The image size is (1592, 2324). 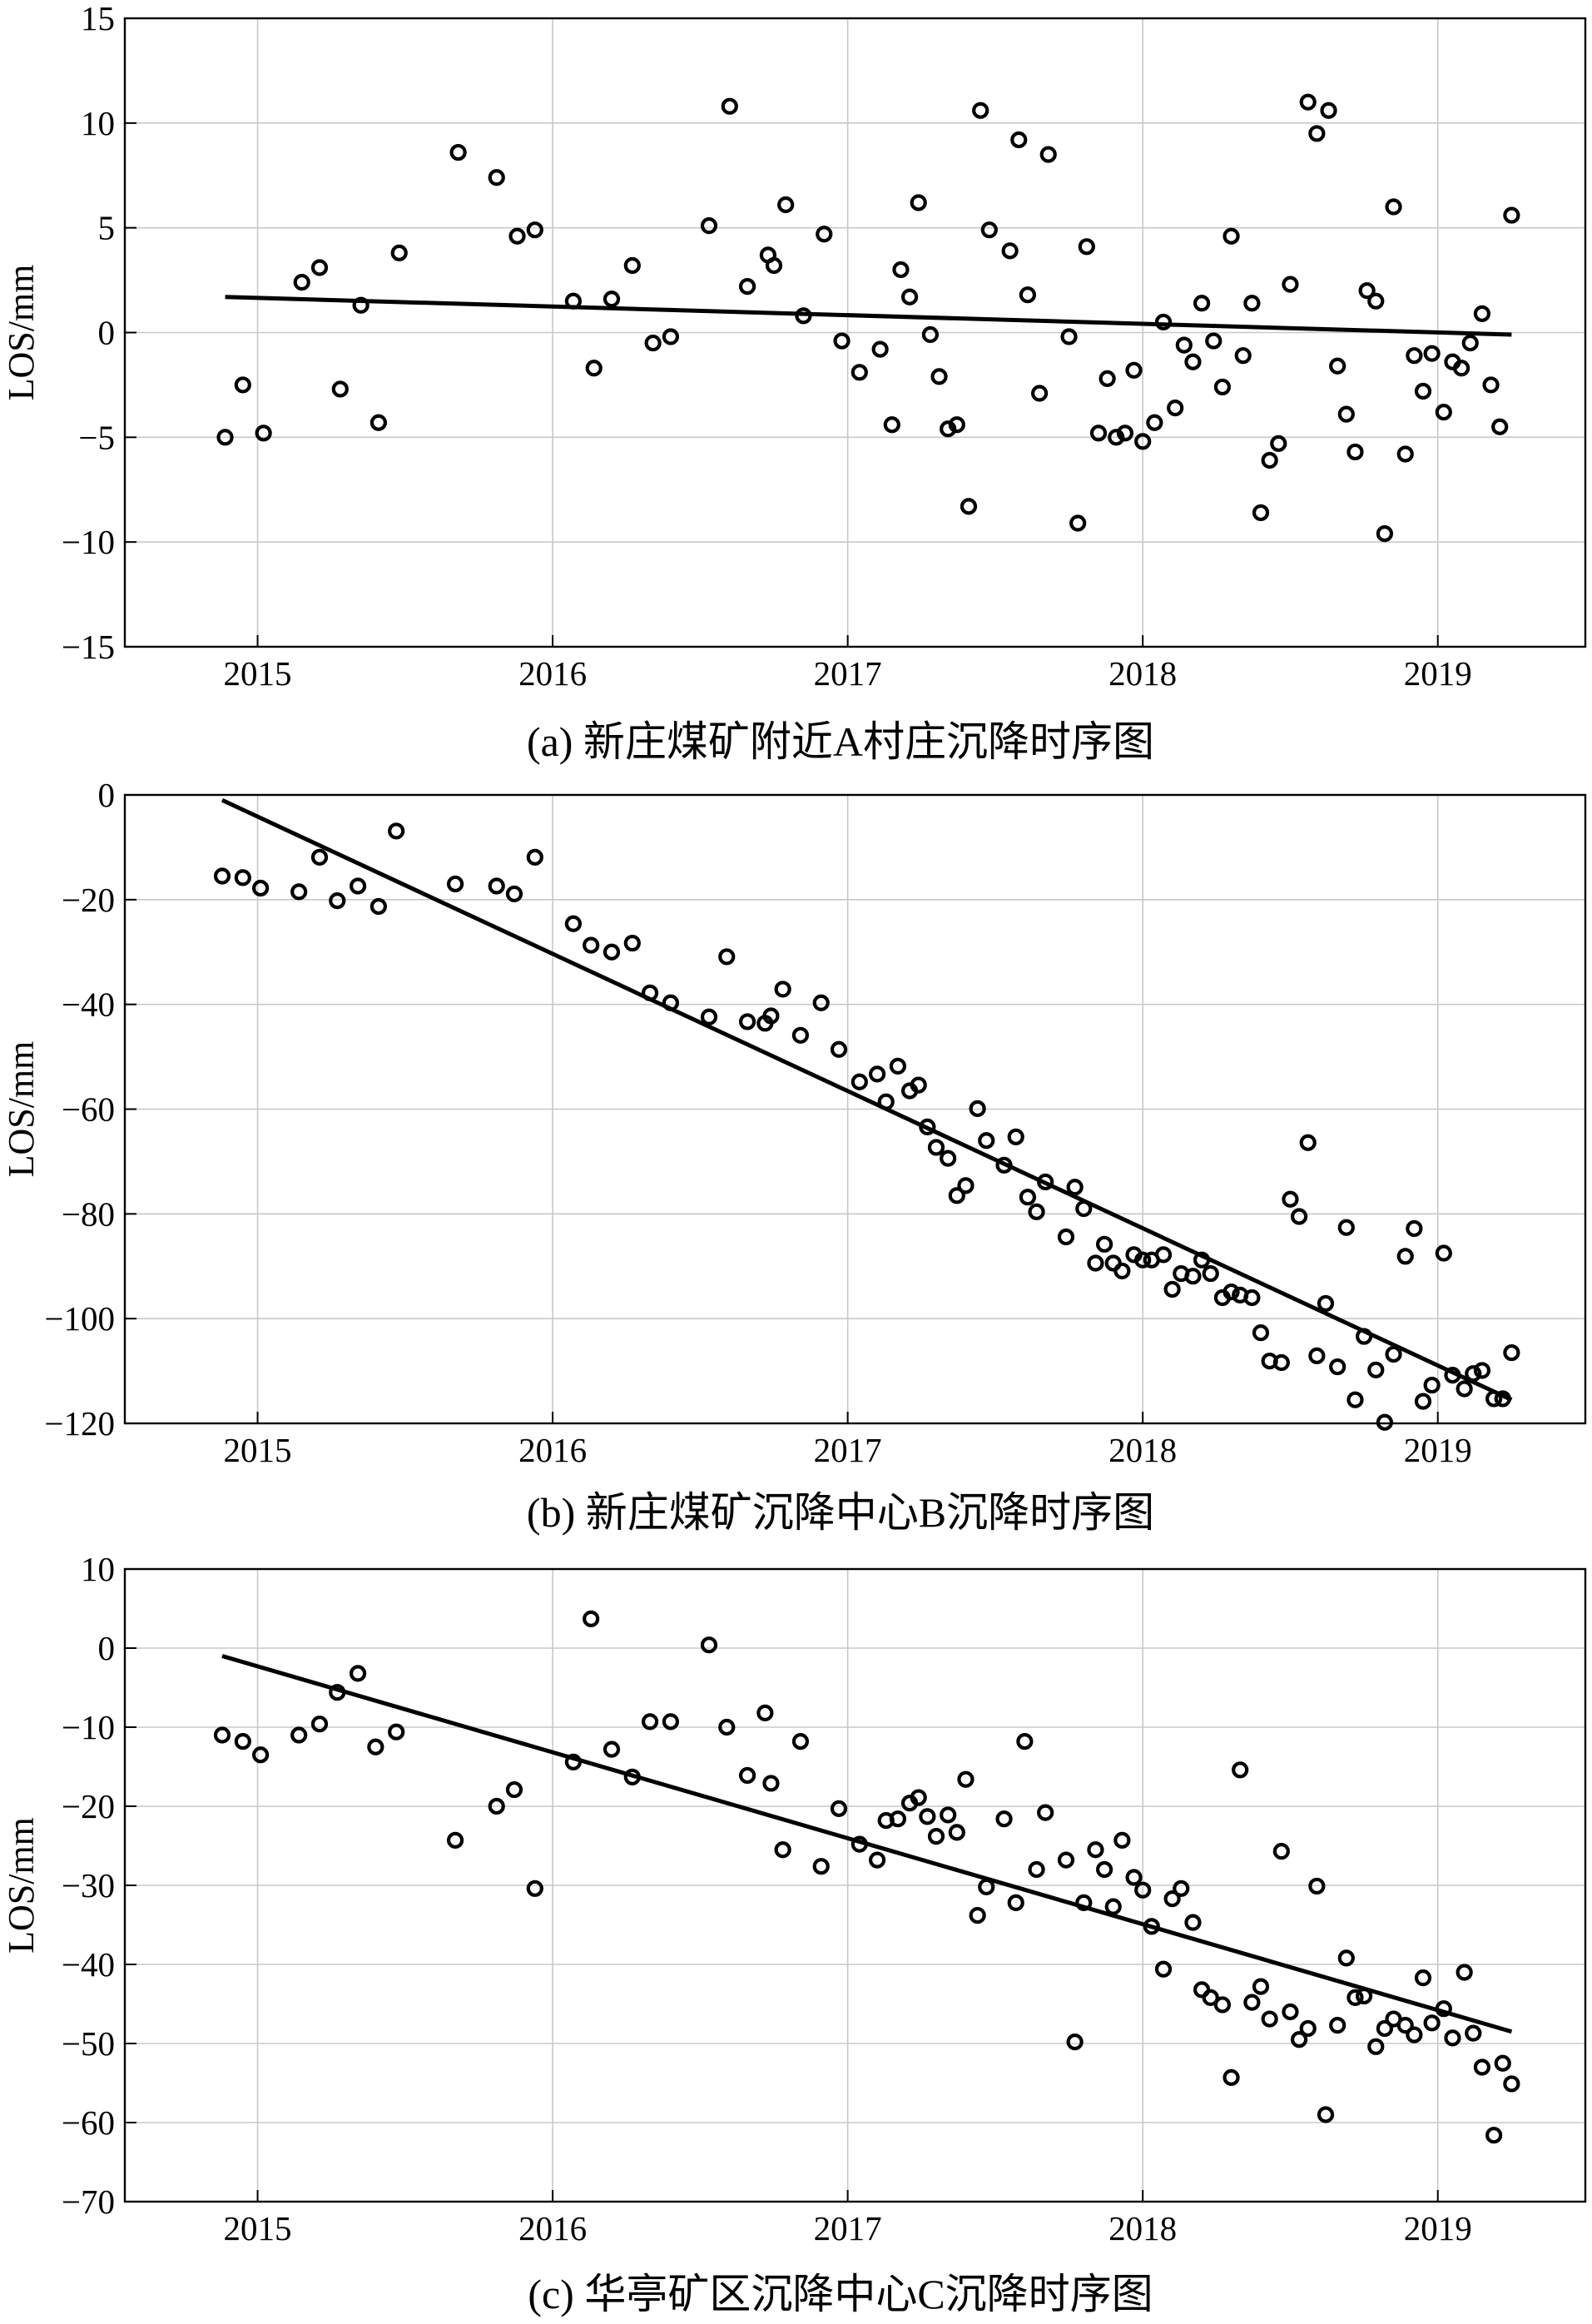 What do you see at coordinates (88, 1727) in the screenshot?
I see `y-tick-label-c: −10` at bounding box center [88, 1727].